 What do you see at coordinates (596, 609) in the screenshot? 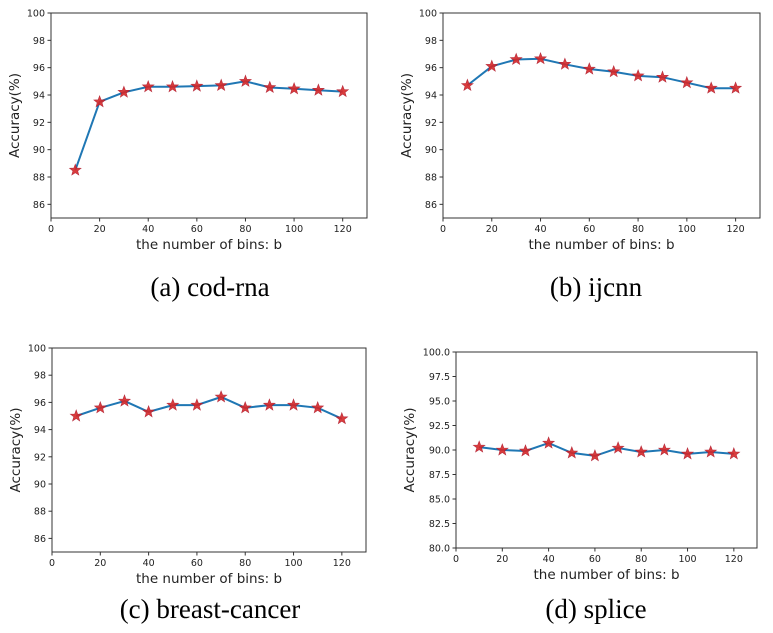
I see `caption-d: (d) splice` at bounding box center [596, 609].